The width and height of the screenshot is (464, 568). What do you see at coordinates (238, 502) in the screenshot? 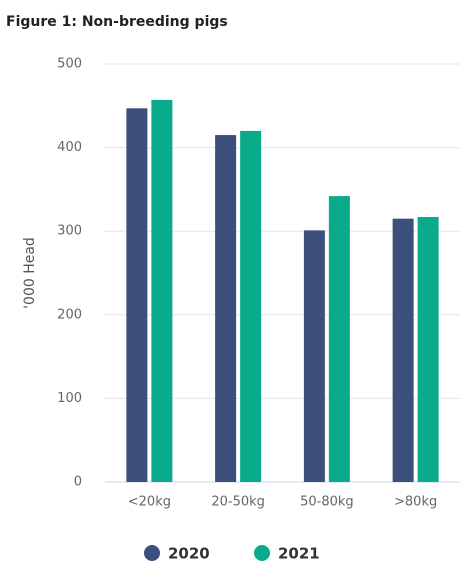
I see `x-tick-label: 20-50kg` at bounding box center [238, 502].